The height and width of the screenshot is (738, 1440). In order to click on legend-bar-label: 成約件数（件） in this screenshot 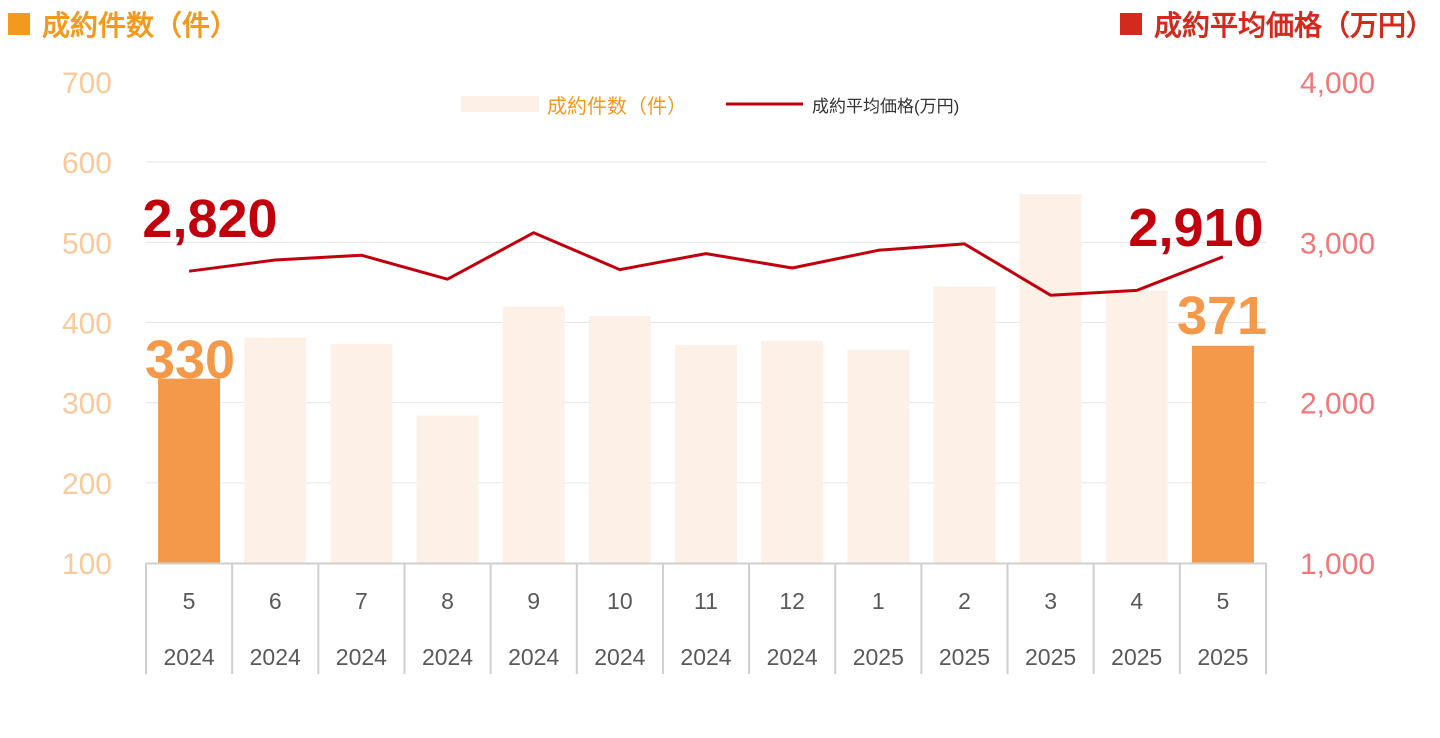, I will do `click(617, 106)`.